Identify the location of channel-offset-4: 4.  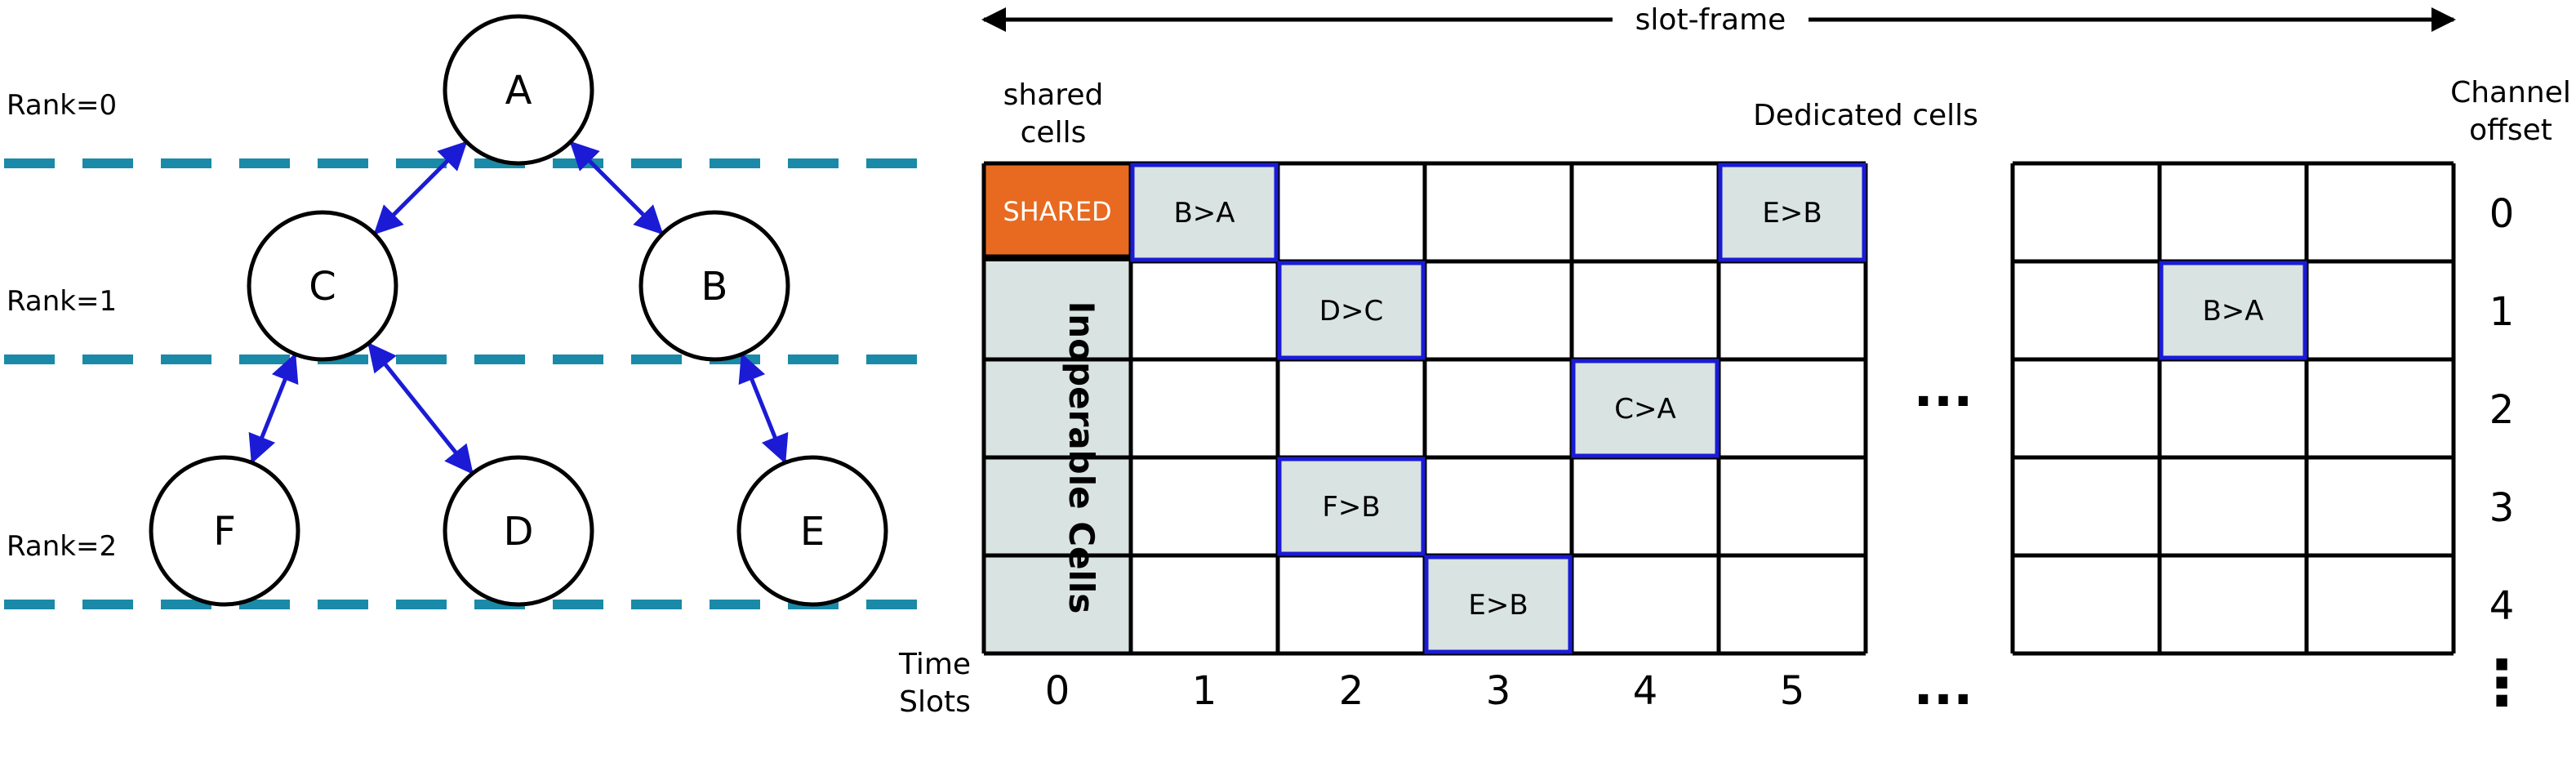
(2502, 606).